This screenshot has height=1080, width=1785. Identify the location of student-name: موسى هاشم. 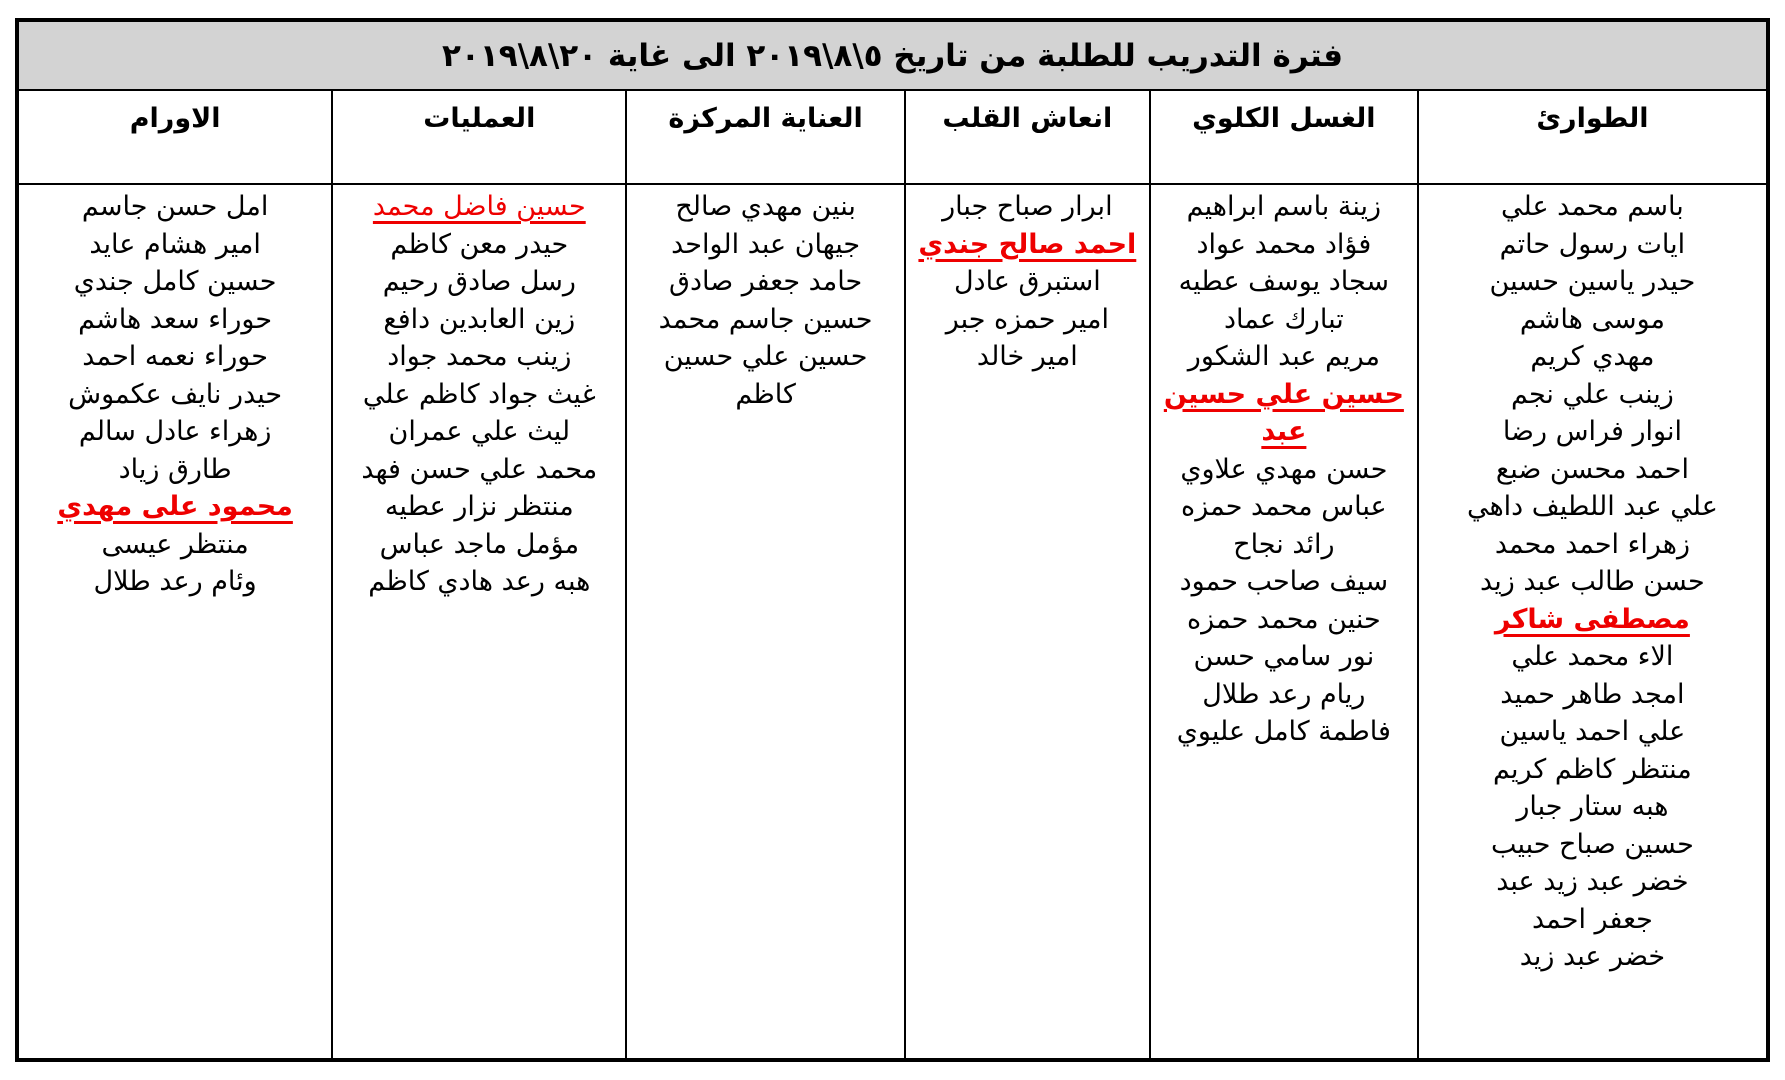
(1592, 319).